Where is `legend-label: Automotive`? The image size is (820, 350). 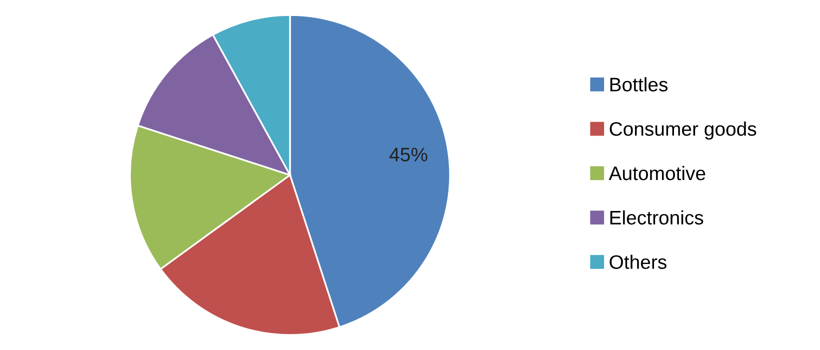
legend-label: Automotive is located at coordinates (657, 173).